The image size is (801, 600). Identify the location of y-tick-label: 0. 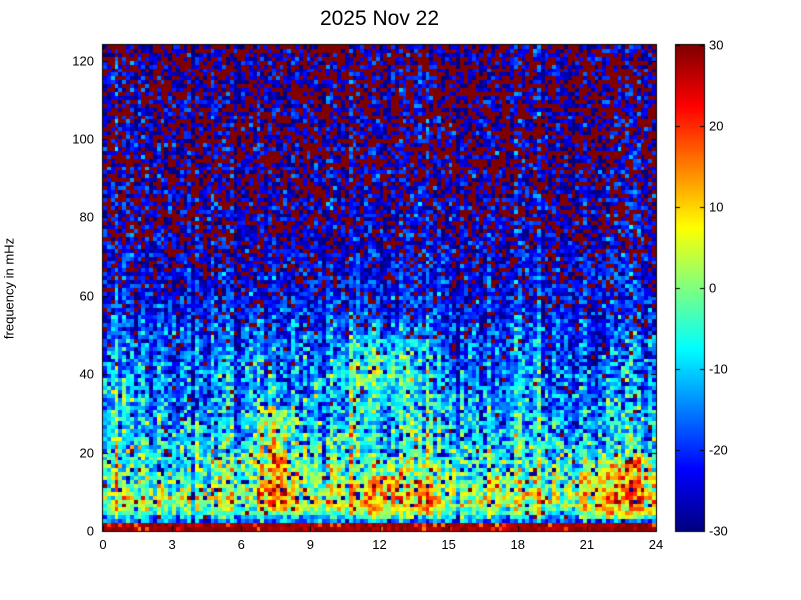
(90, 531).